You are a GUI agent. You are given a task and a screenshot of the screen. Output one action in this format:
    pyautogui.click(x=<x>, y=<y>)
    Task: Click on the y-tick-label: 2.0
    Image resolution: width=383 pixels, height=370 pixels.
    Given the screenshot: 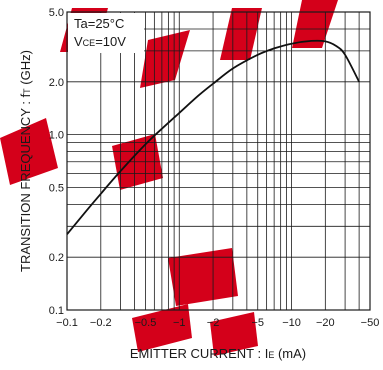 What is the action you would take?
    pyautogui.click(x=56, y=83)
    